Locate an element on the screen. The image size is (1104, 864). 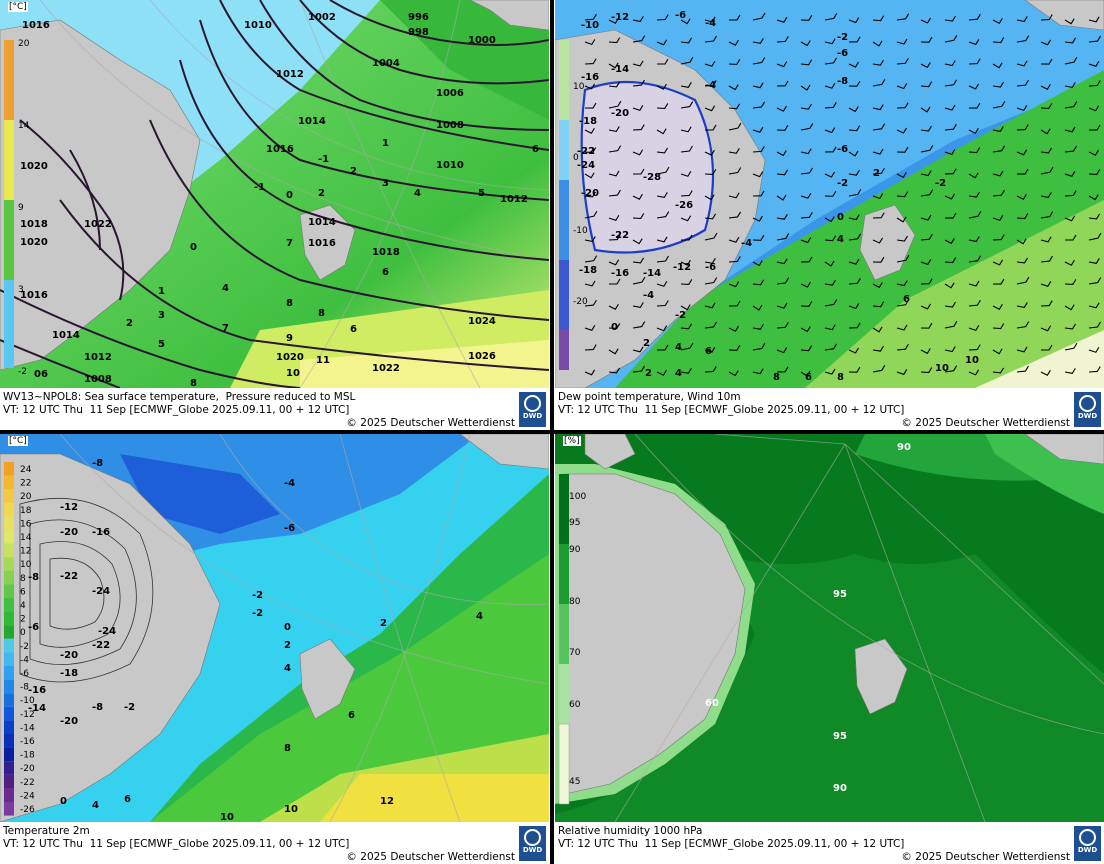
isobar-label: 1016 is located at coordinates (322, 243).